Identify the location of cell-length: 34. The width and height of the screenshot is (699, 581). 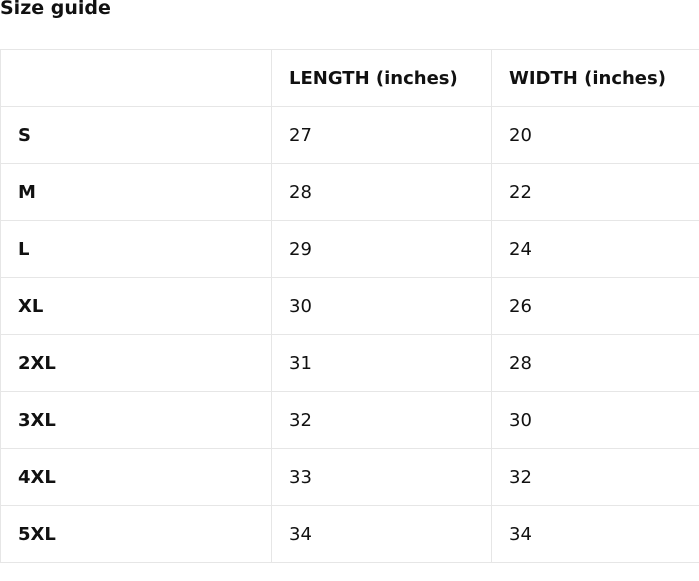
(381, 534).